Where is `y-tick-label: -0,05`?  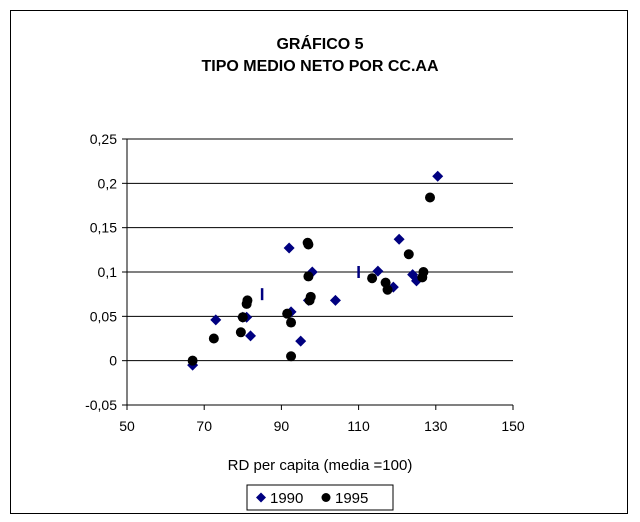 y-tick-label: -0,05 is located at coordinates (101, 405).